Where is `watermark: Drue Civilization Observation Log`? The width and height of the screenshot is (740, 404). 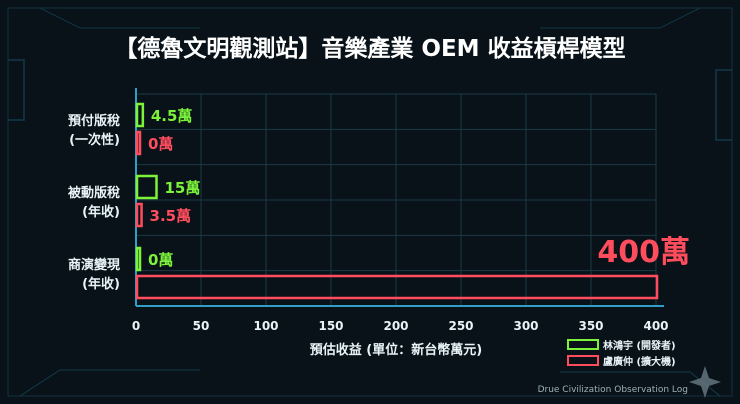
watermark: Drue Civilization Observation Log is located at coordinates (613, 390).